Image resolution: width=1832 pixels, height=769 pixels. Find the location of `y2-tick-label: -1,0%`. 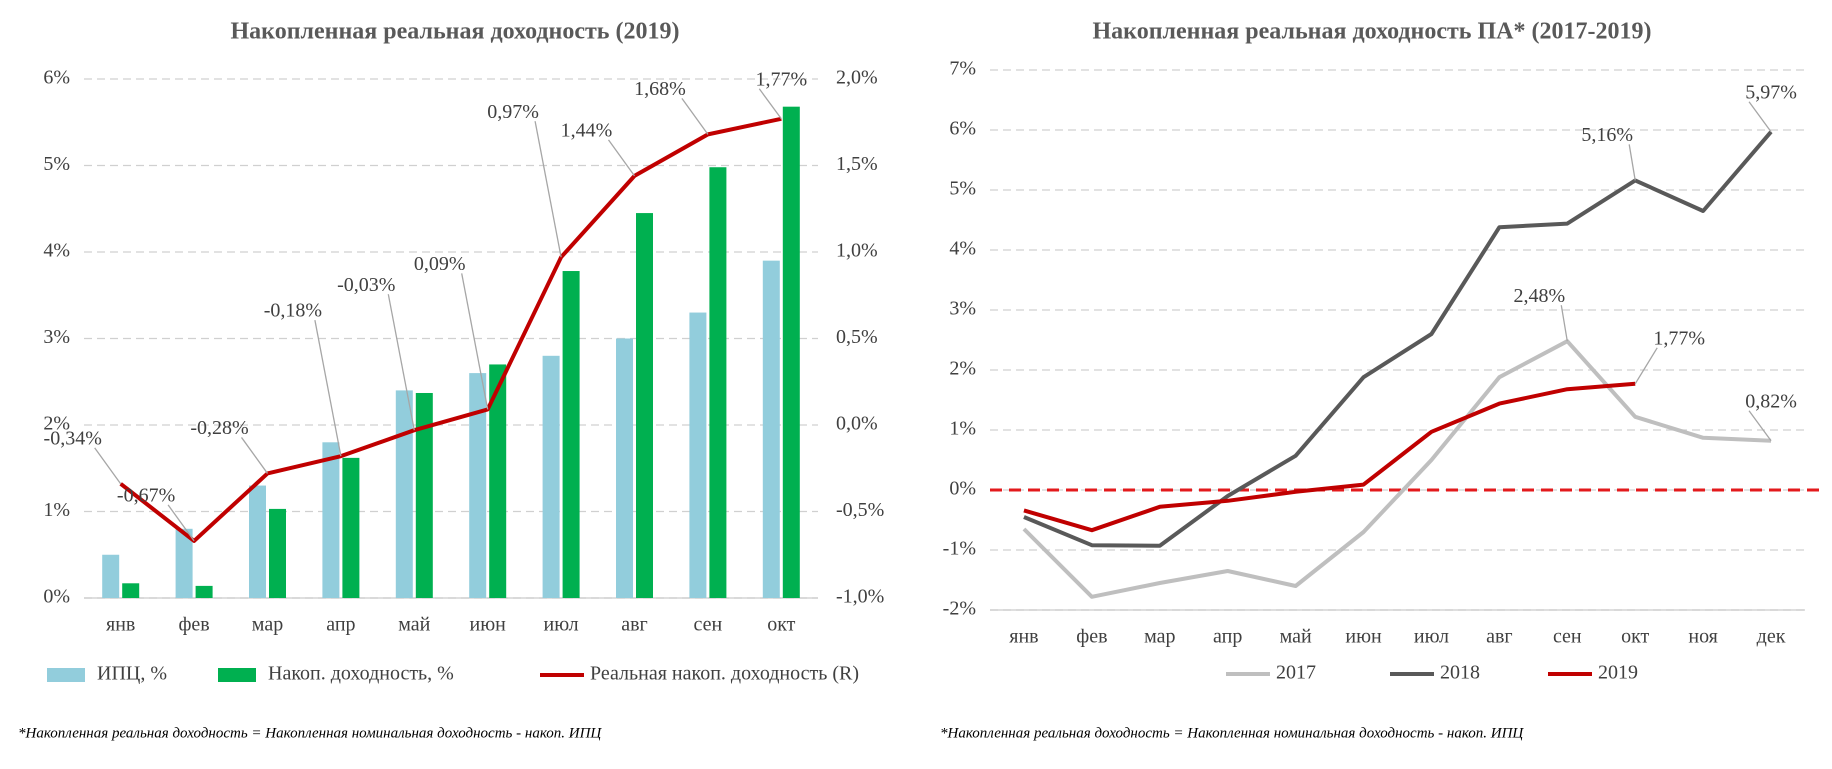

y2-tick-label: -1,0% is located at coordinates (860, 597).